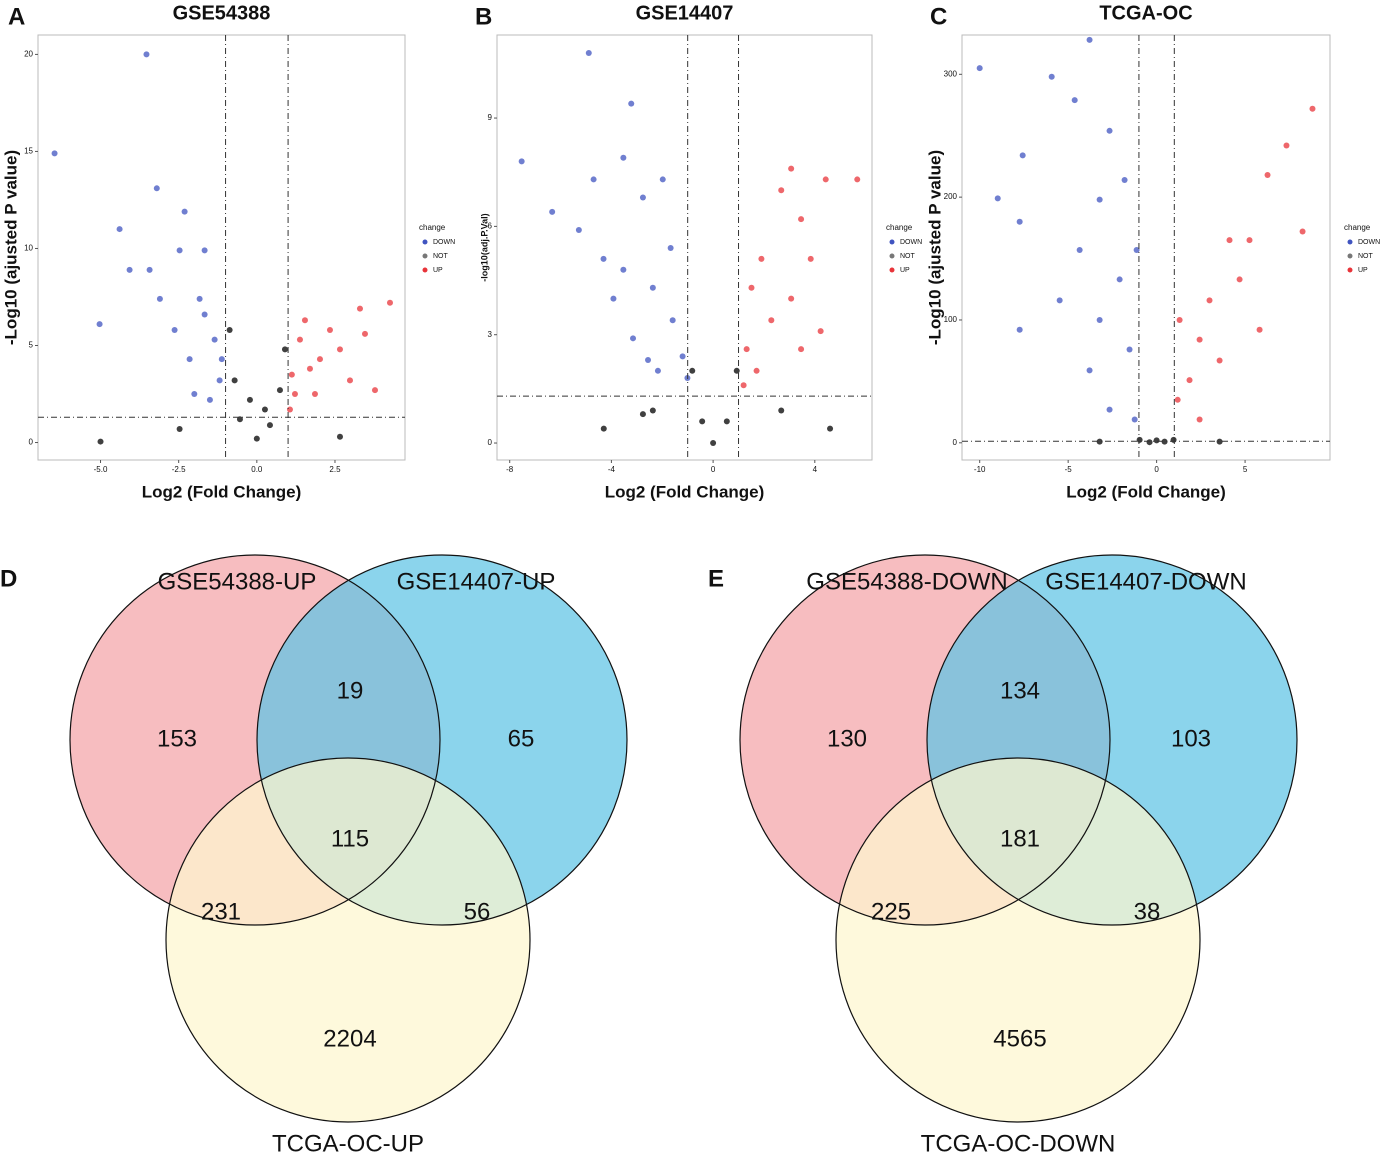  What do you see at coordinates (1191, 738) in the screenshot?
I see `region-count: 103` at bounding box center [1191, 738].